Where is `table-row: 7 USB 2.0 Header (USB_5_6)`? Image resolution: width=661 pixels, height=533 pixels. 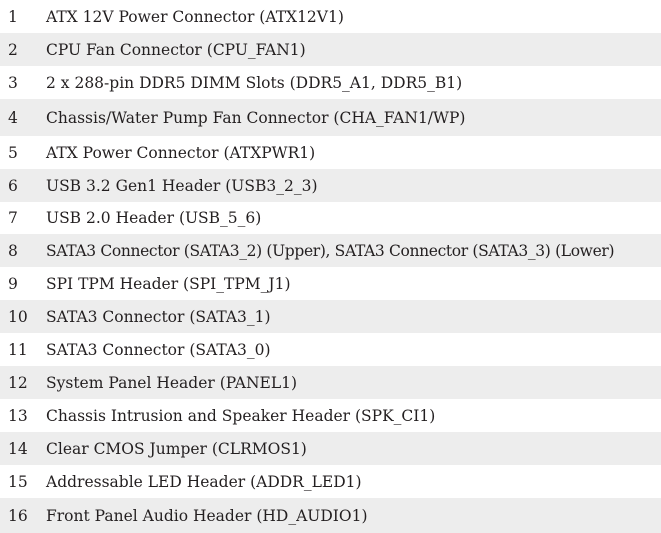 table-row: 7 USB 2.0 Header (USB_5_6) is located at coordinates (330, 218).